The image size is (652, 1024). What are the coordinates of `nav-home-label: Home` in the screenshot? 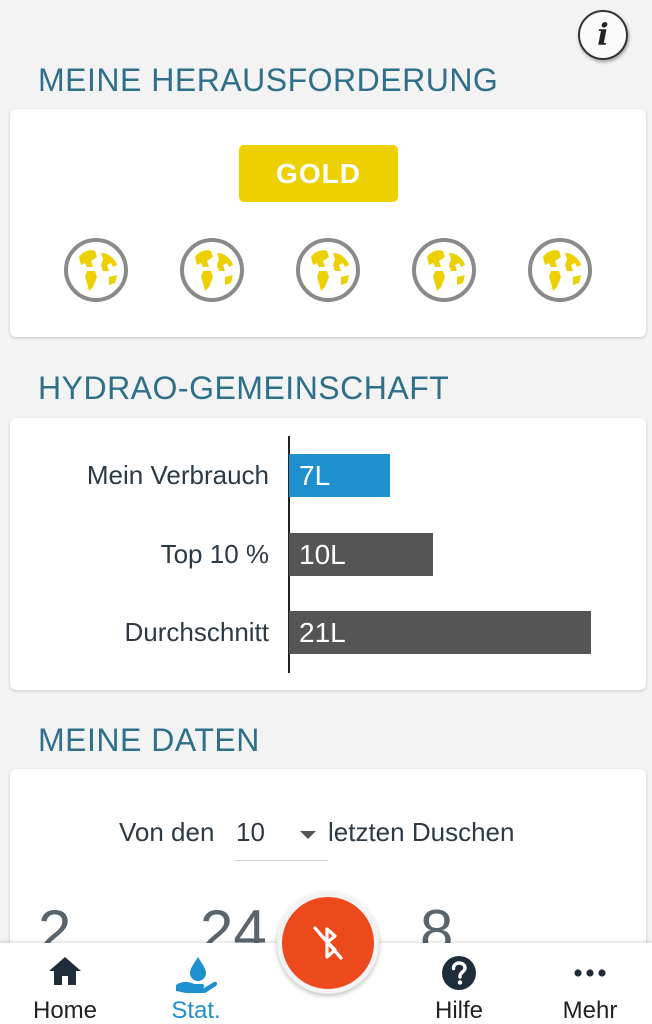 It's located at (65, 1010).